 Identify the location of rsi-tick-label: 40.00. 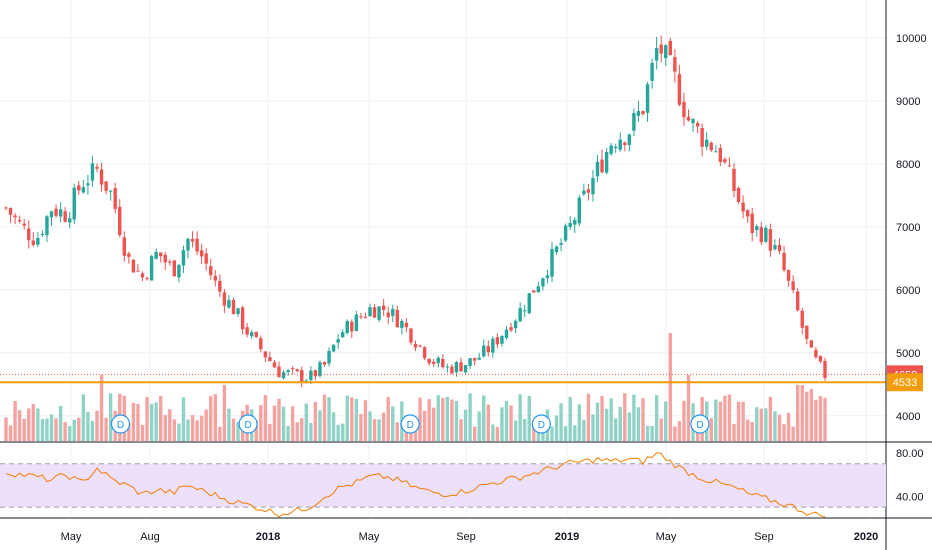
(910, 497).